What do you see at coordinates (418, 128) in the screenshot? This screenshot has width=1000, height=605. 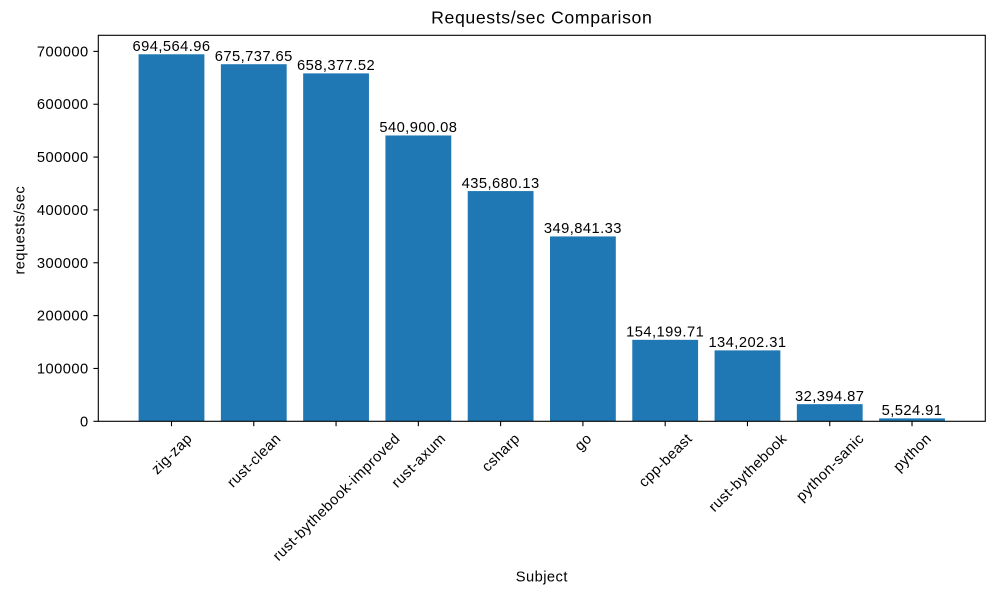 I see `svg-text: 540,900.08` at bounding box center [418, 128].